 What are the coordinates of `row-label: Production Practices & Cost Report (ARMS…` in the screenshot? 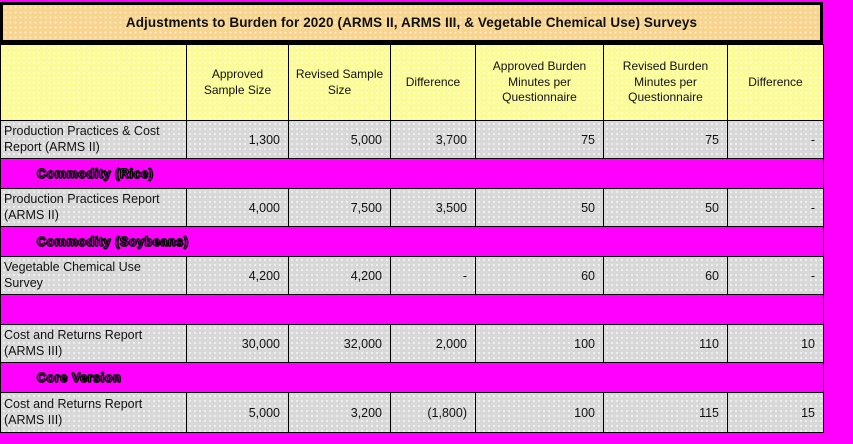 It's located at (93, 139).